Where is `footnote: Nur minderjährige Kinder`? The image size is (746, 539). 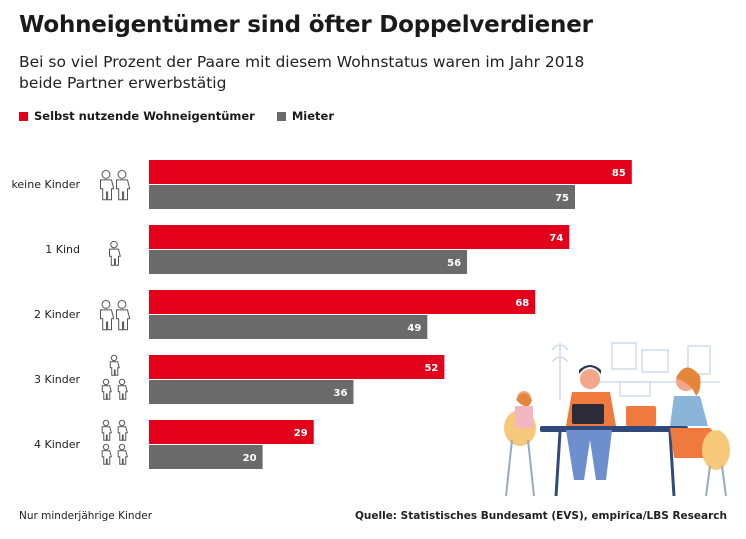 footnote: Nur minderjährige Kinder is located at coordinates (86, 516).